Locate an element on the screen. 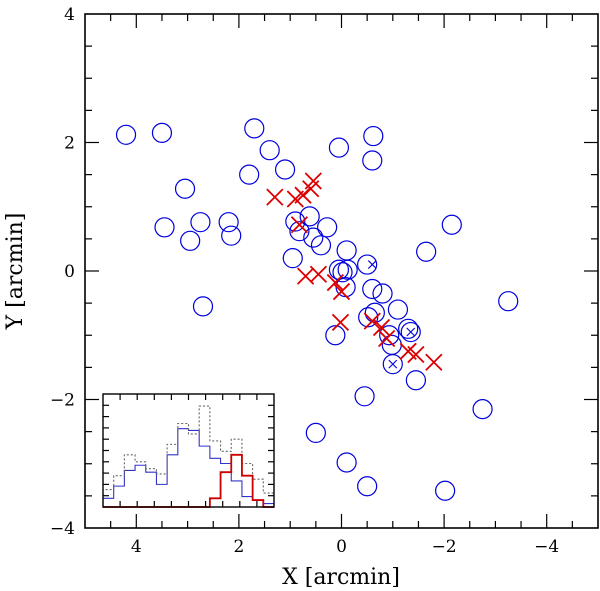 The image size is (600, 591). x-tick-label: −2 is located at coordinates (444, 547).